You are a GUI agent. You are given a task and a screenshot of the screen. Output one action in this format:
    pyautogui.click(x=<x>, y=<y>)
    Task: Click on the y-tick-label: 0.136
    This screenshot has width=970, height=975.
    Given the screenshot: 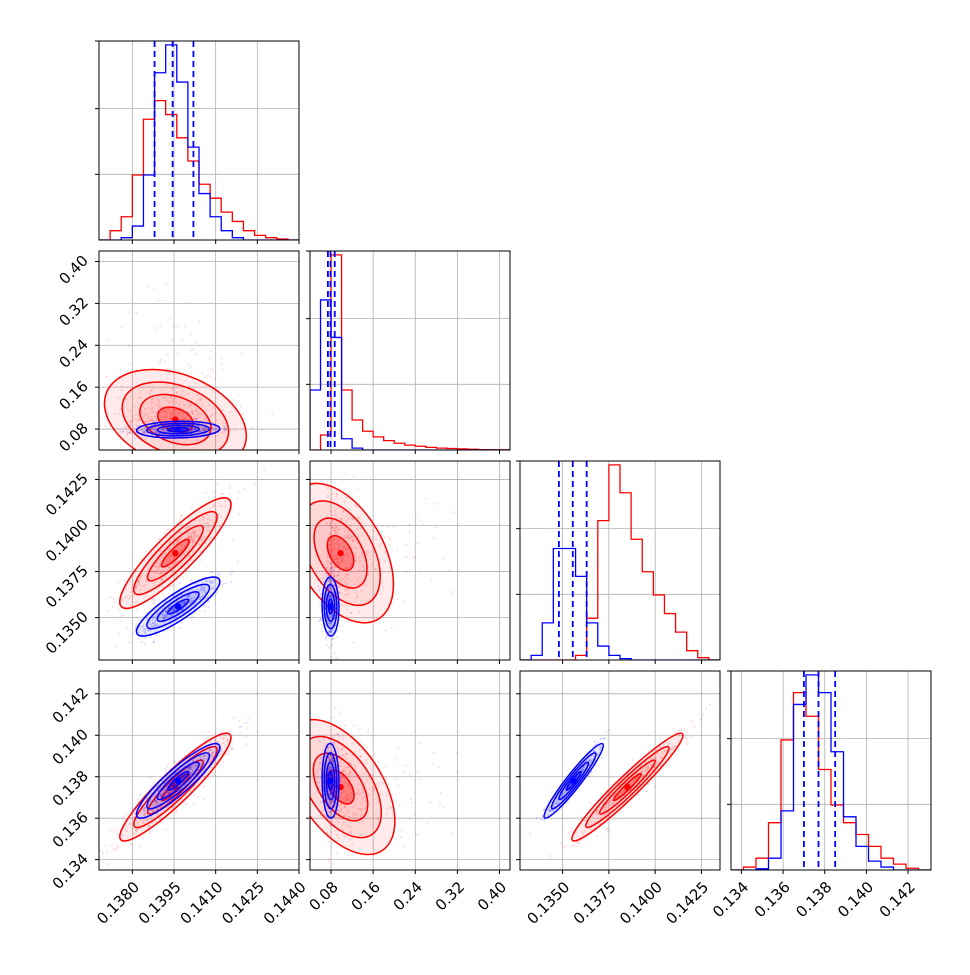 What is the action you would take?
    pyautogui.click(x=70, y=829)
    